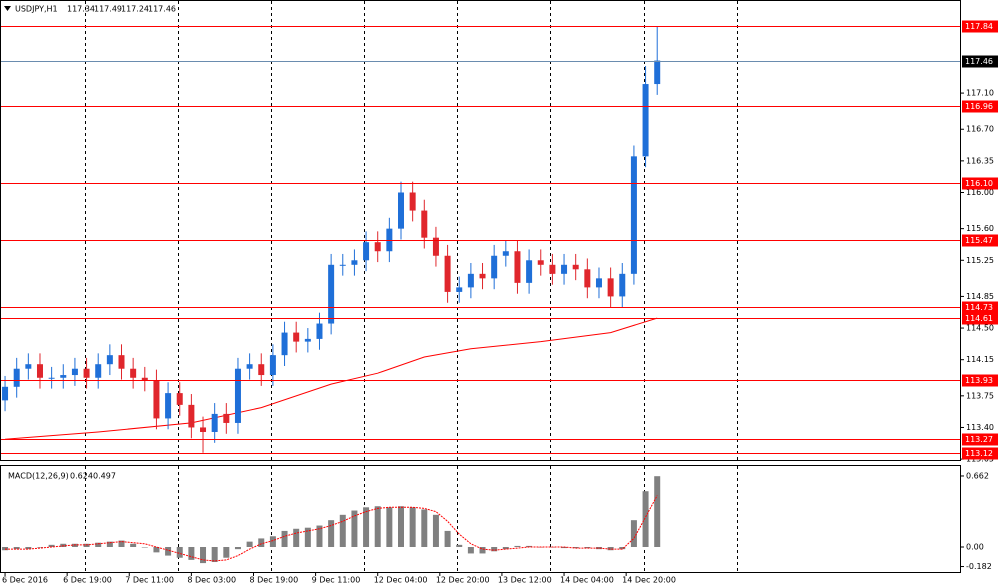  What do you see at coordinates (979, 240) in the screenshot?
I see `level-label: 115.47` at bounding box center [979, 240].